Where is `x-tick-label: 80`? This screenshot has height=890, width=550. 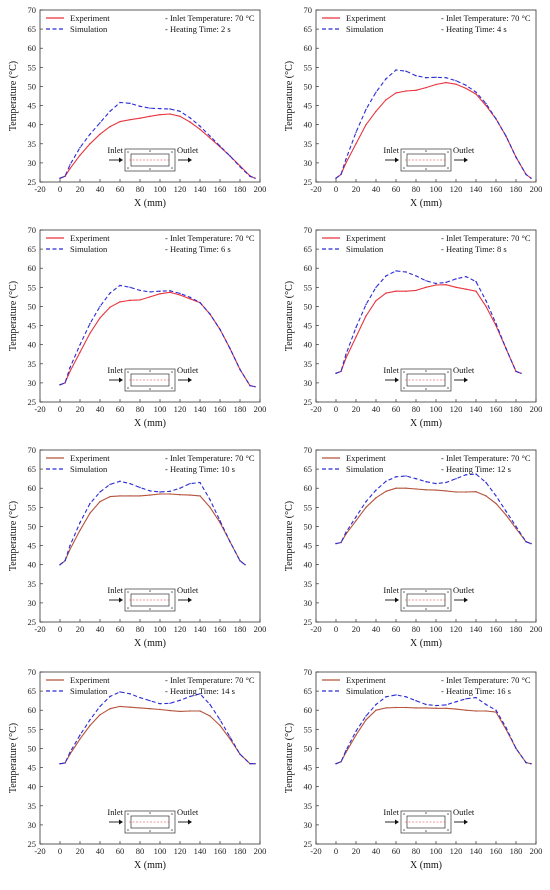 x-tick-label: 80 is located at coordinates (416, 189).